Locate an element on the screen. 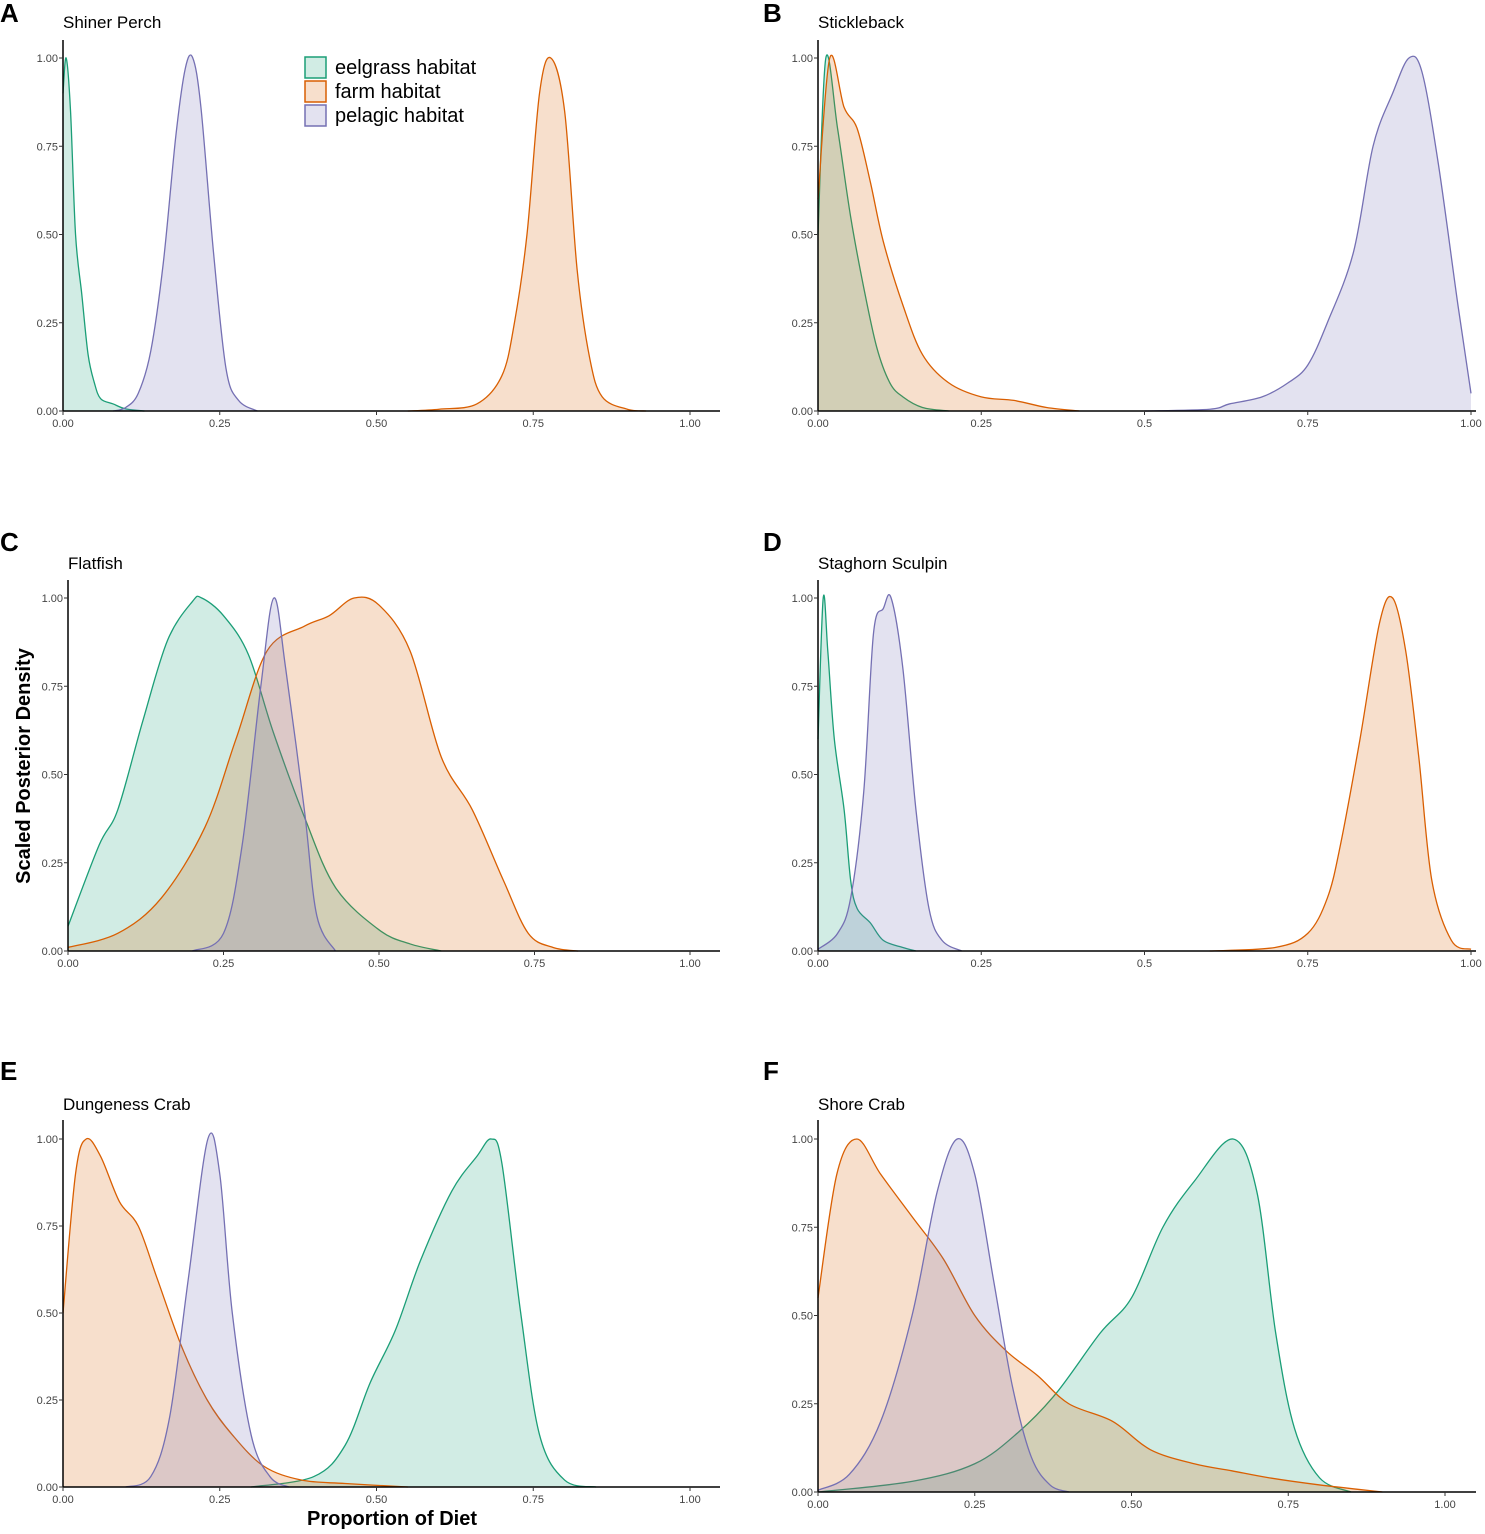  farm-legend-swatch is located at coordinates (315, 91).